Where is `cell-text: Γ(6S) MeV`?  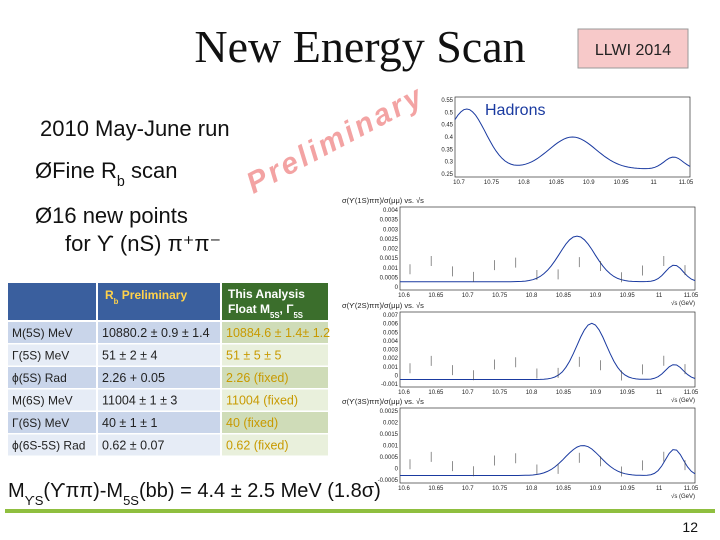
cell-text: Γ(6S) MeV is located at coordinates (40, 423).